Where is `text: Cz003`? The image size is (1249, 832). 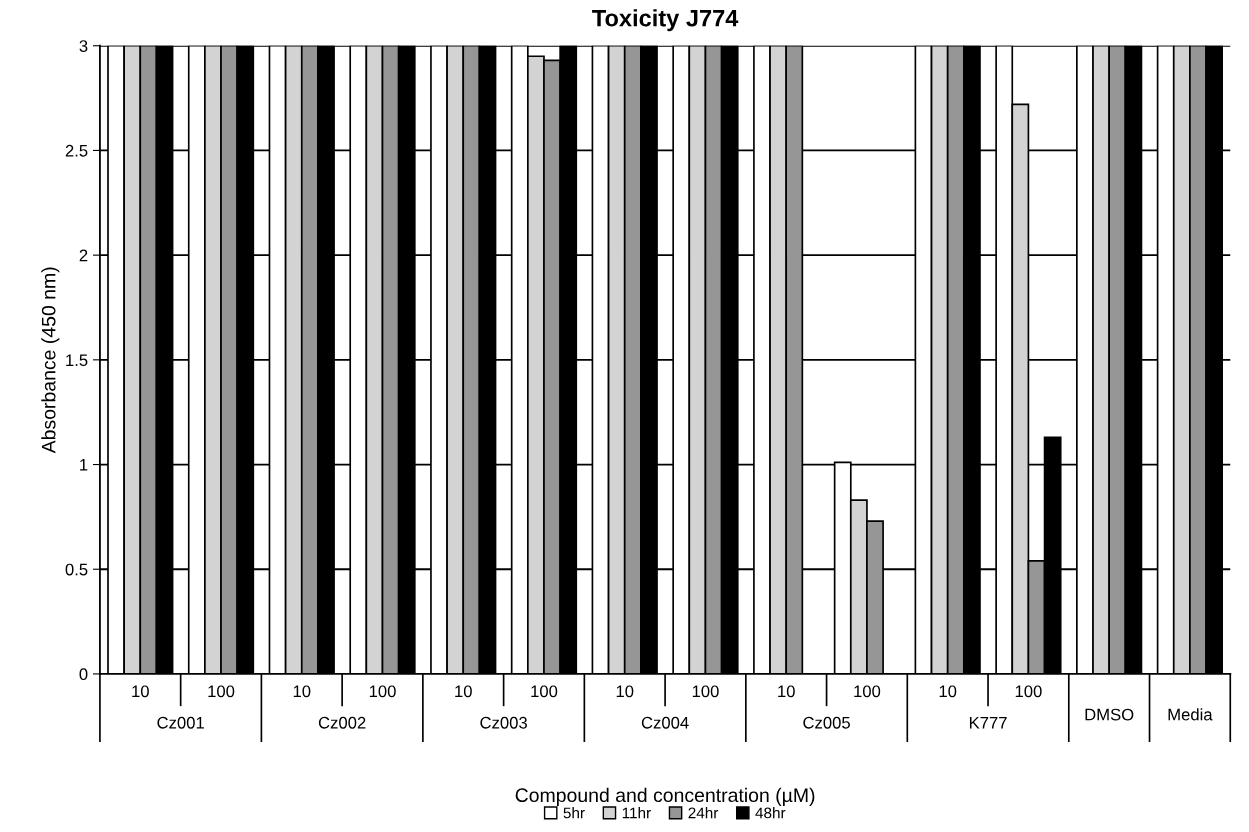
text: Cz003 is located at coordinates (503, 722).